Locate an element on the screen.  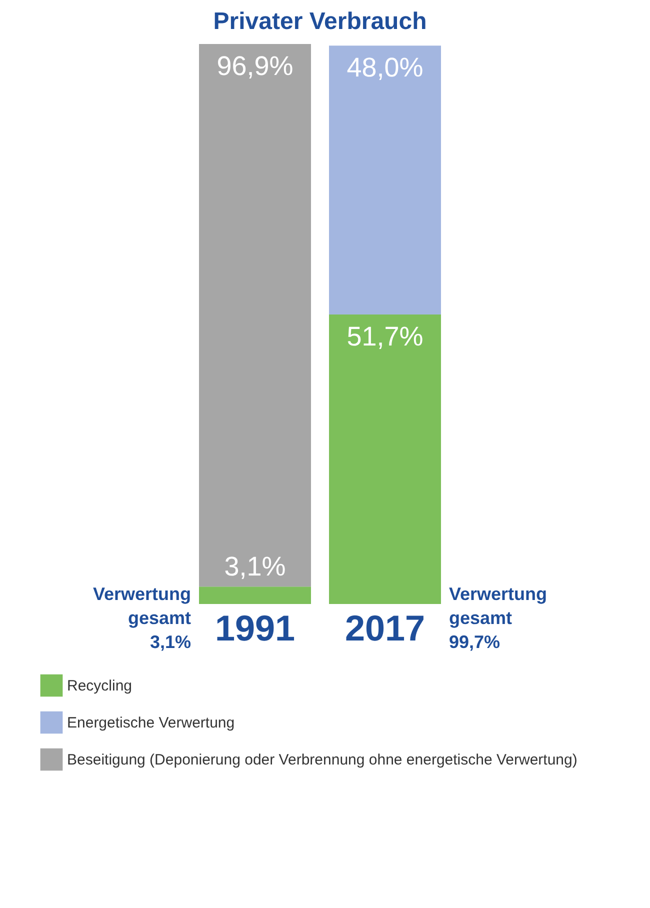
data-label: 3,1% is located at coordinates (255, 567).